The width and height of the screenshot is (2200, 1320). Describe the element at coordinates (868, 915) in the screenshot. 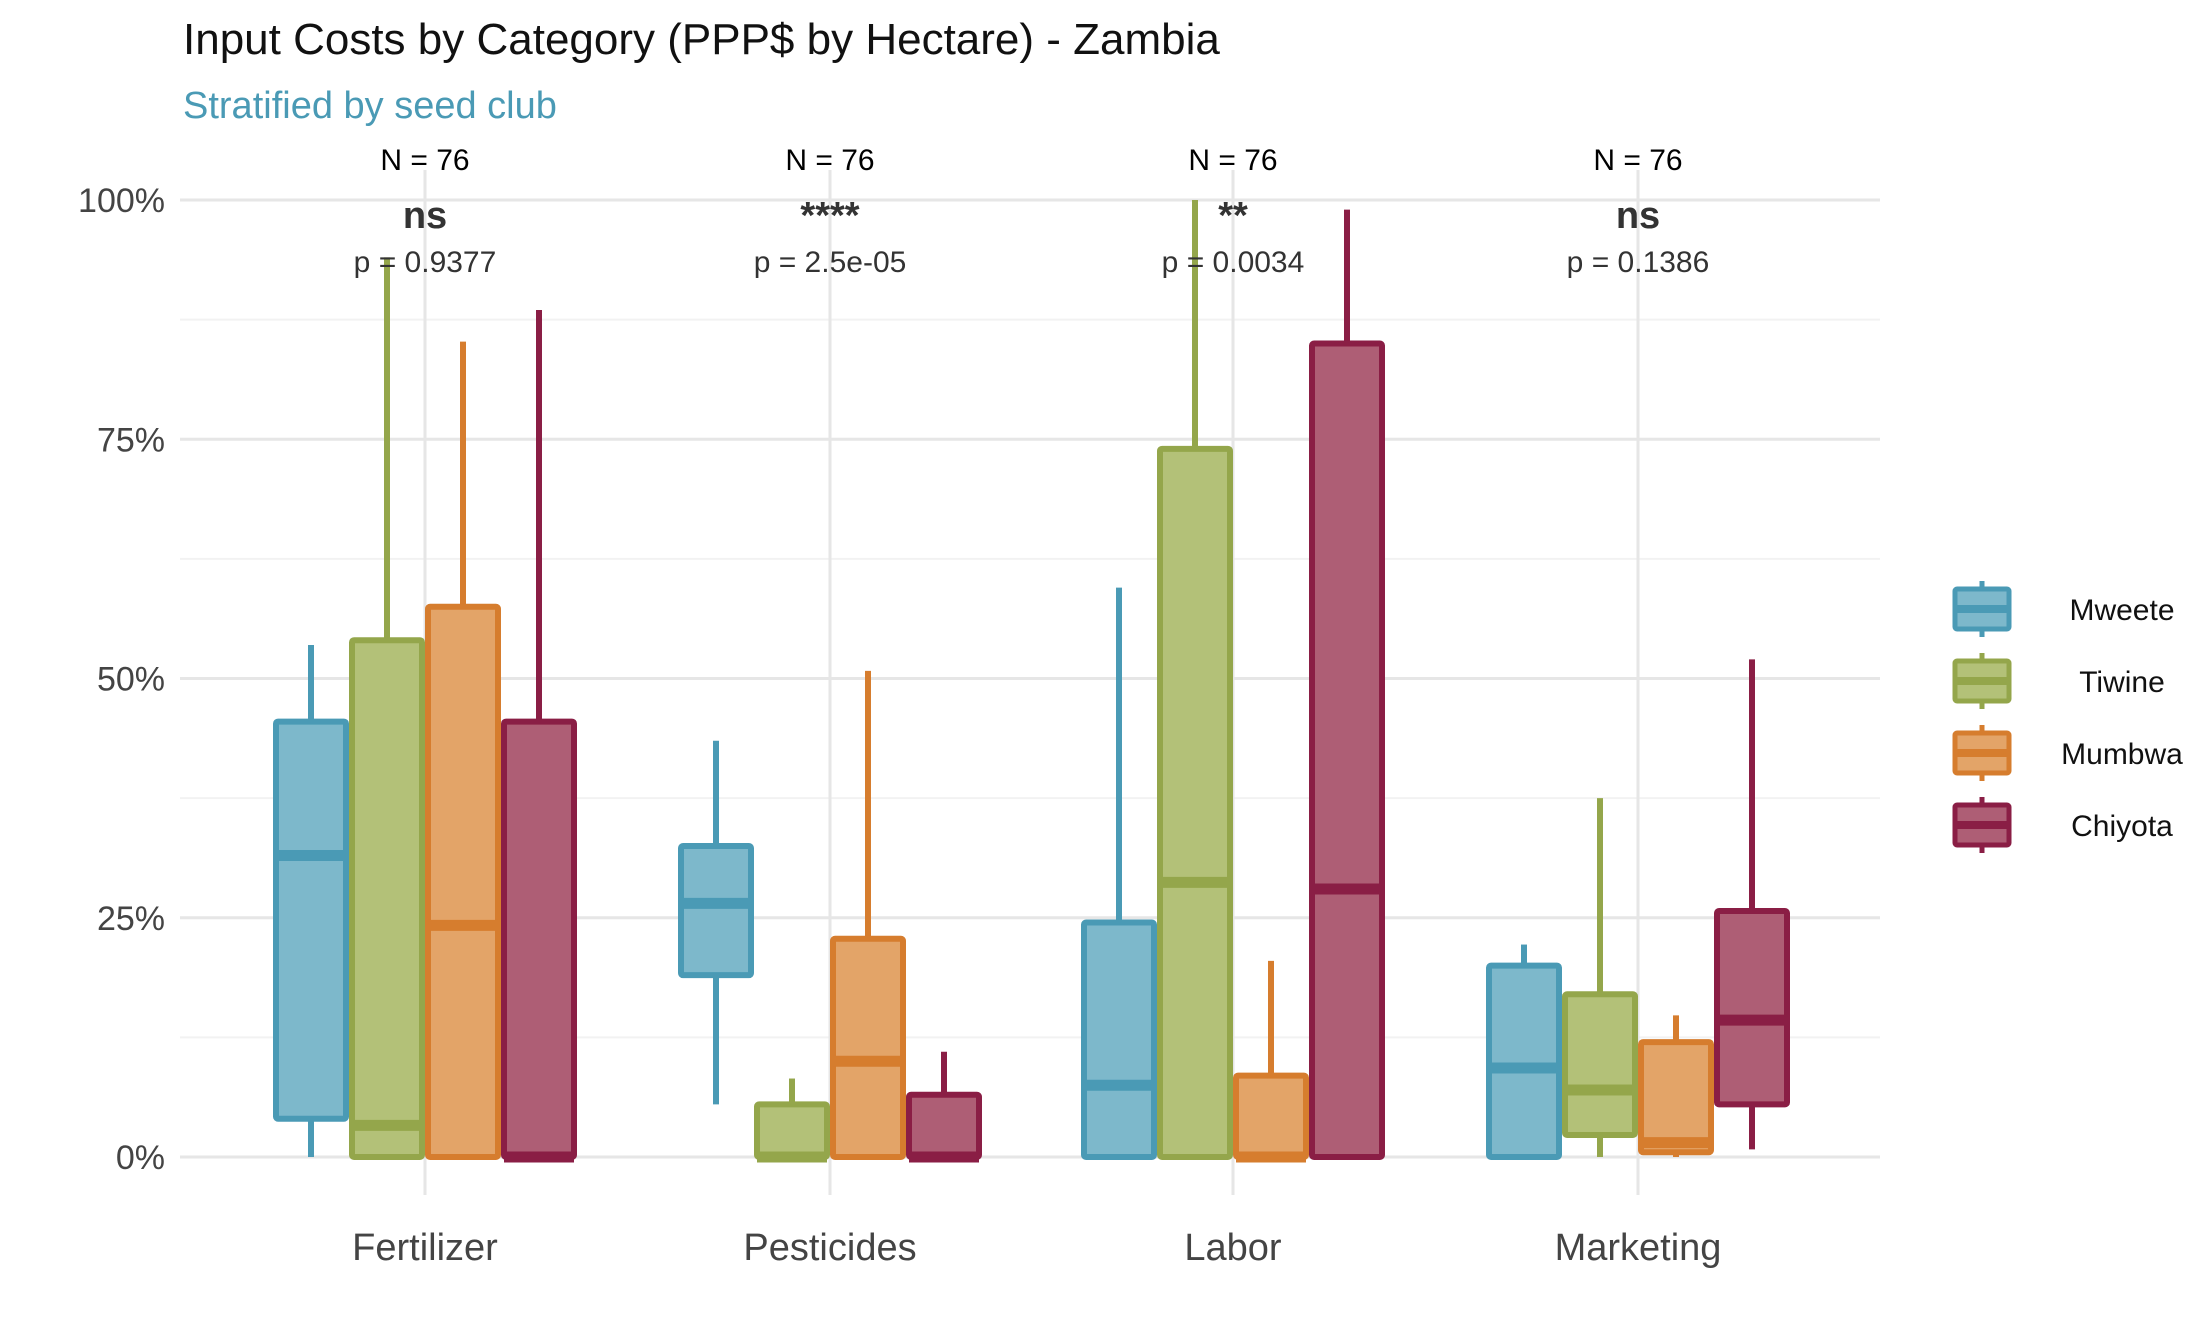

I see `box-mumbwa-pesticides` at that location.